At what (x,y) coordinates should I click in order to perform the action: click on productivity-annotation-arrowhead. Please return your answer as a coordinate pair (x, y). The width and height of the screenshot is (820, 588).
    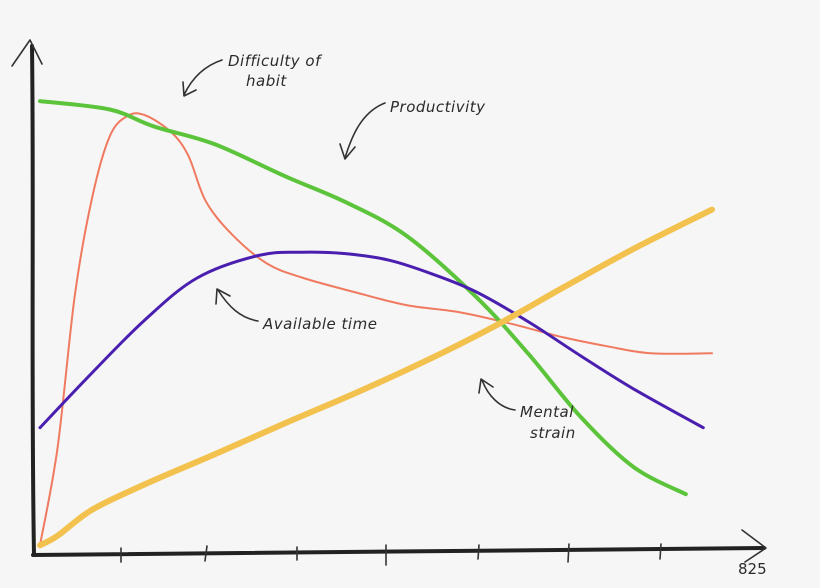
    Looking at the image, I should click on (347, 151).